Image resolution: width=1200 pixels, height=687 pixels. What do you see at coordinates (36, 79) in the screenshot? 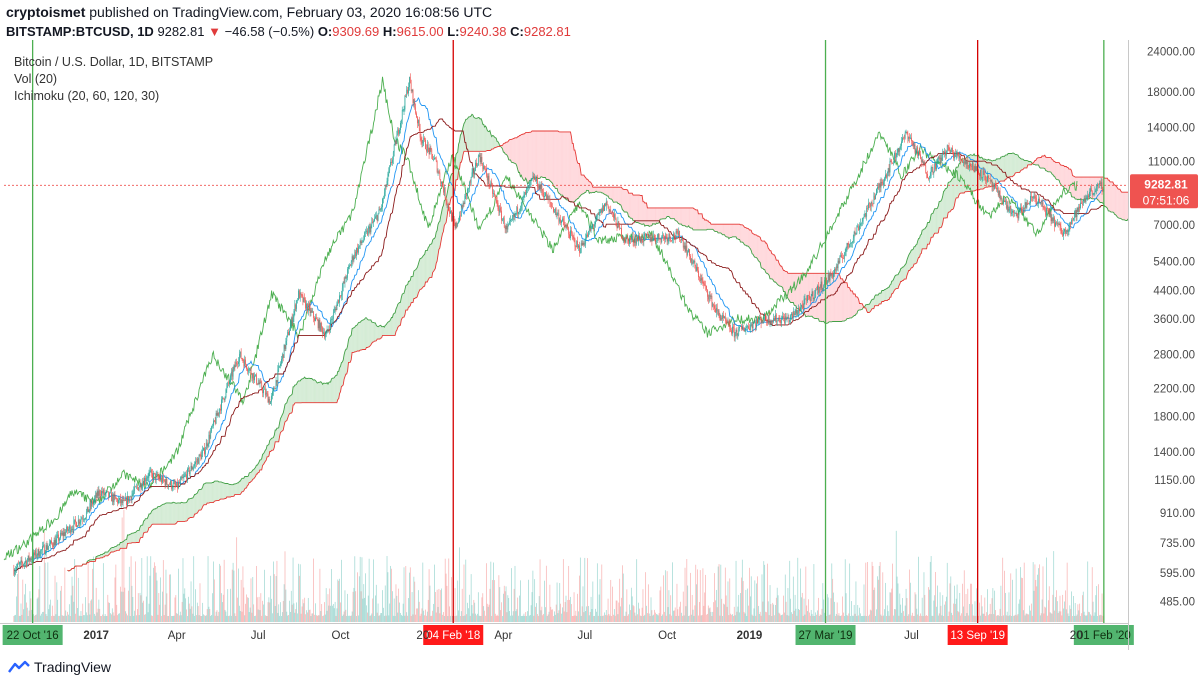
I see `indicator-volume: Vol (20)` at bounding box center [36, 79].